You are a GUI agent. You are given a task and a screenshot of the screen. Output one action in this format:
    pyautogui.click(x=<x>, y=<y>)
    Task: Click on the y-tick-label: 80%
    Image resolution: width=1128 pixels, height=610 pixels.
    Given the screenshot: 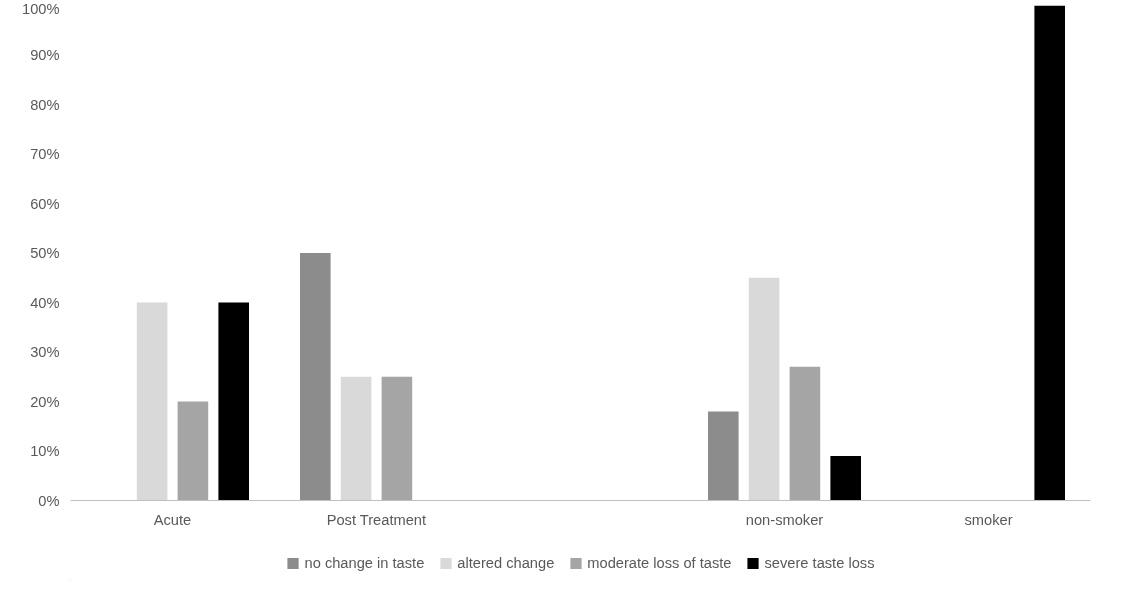 What is the action you would take?
    pyautogui.click(x=45, y=104)
    